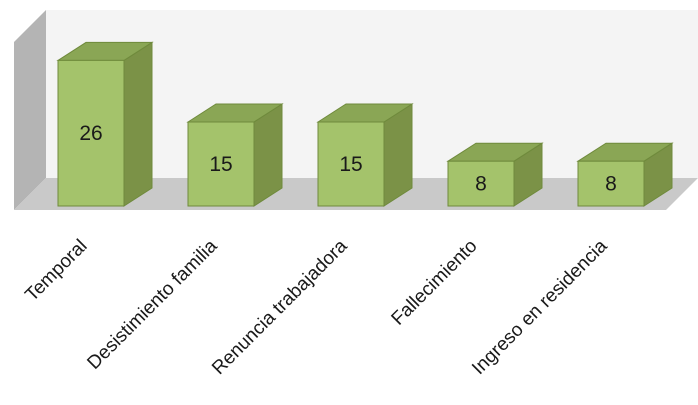  Describe the element at coordinates (540, 307) in the screenshot. I see `category-label: Ingreso en residencia` at that location.